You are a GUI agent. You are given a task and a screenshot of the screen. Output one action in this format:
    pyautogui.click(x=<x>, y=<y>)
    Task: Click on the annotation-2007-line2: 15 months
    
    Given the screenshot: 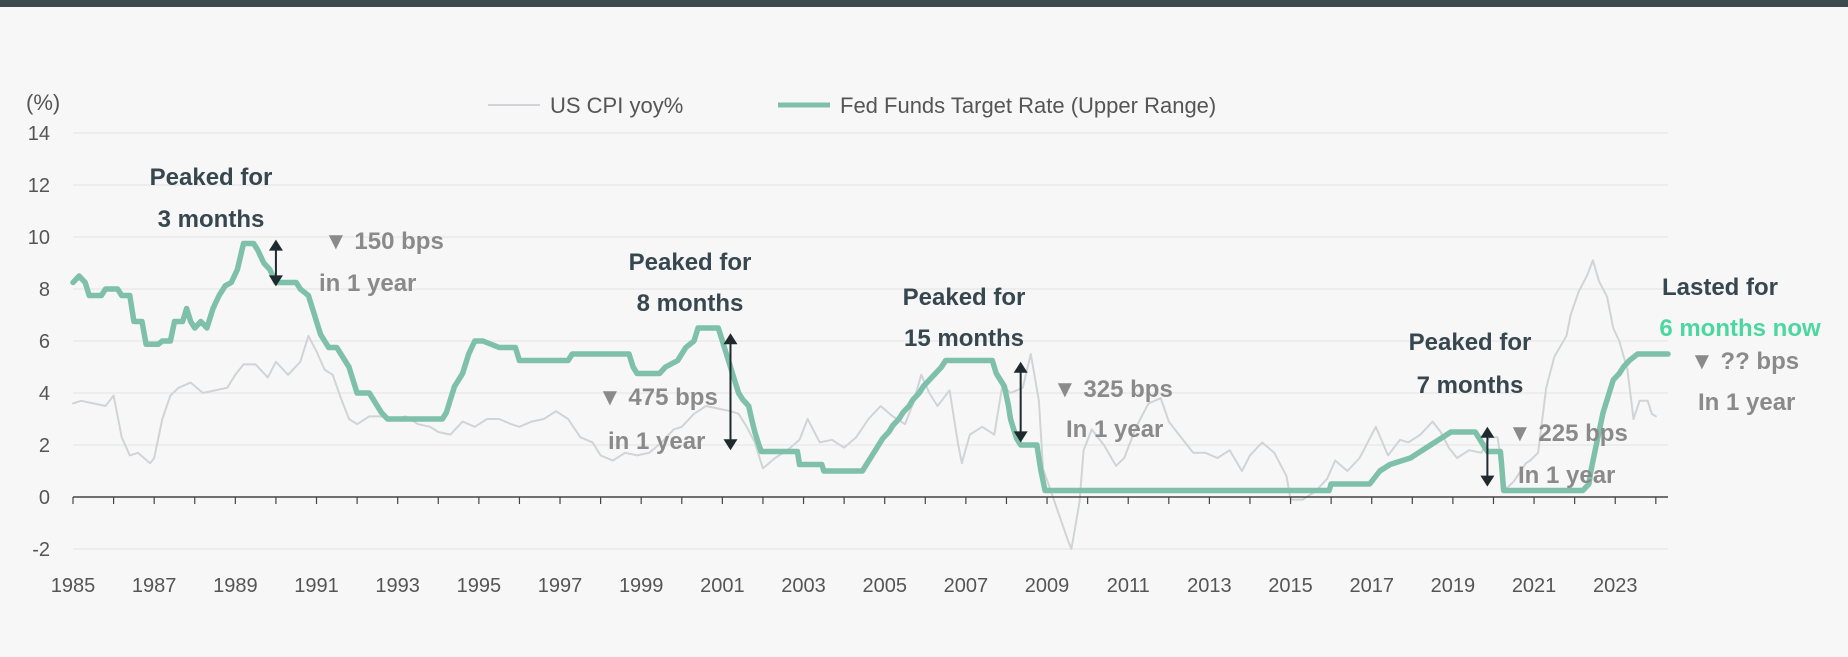 What is the action you would take?
    pyautogui.click(x=964, y=338)
    